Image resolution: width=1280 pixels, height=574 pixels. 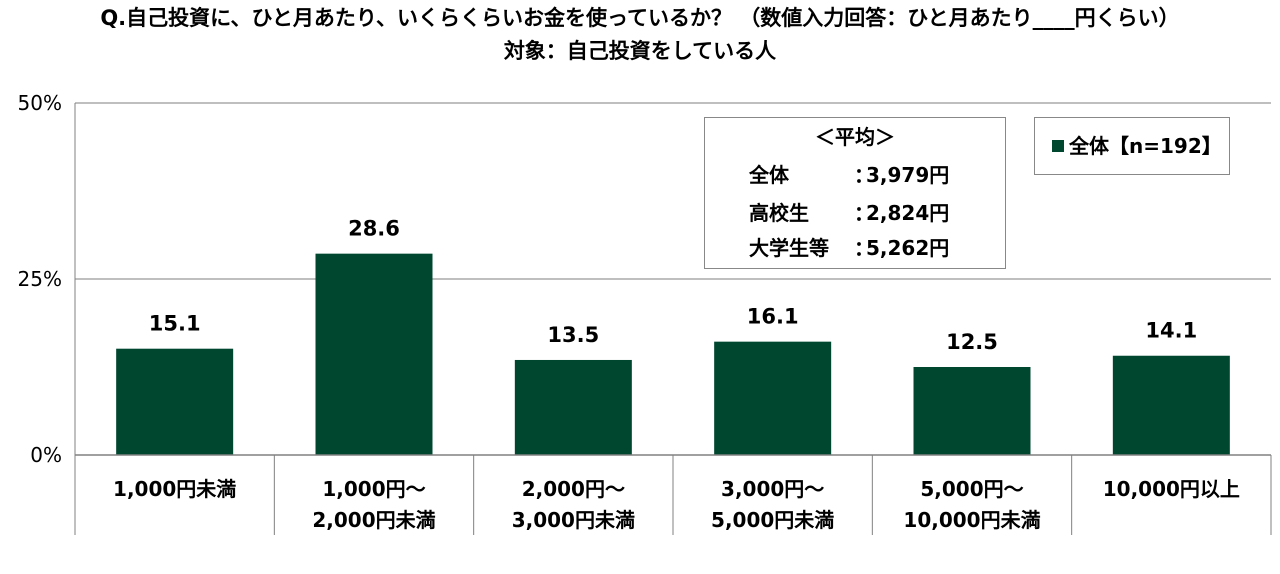 I want to click on average-box-title: ＜平均＞, so click(x=855, y=137).